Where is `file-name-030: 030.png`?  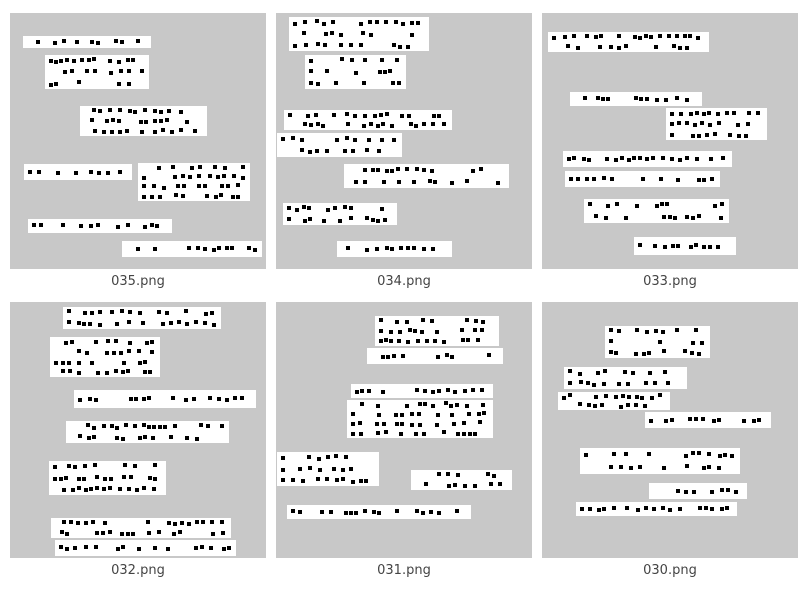 file-name-030: 030.png is located at coordinates (670, 570).